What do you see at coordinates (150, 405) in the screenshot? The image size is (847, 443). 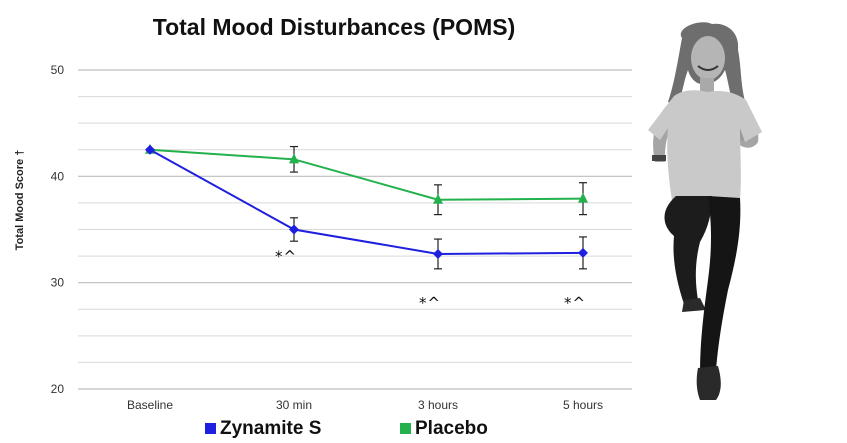 I see `x-tick-label: Baseline` at bounding box center [150, 405].